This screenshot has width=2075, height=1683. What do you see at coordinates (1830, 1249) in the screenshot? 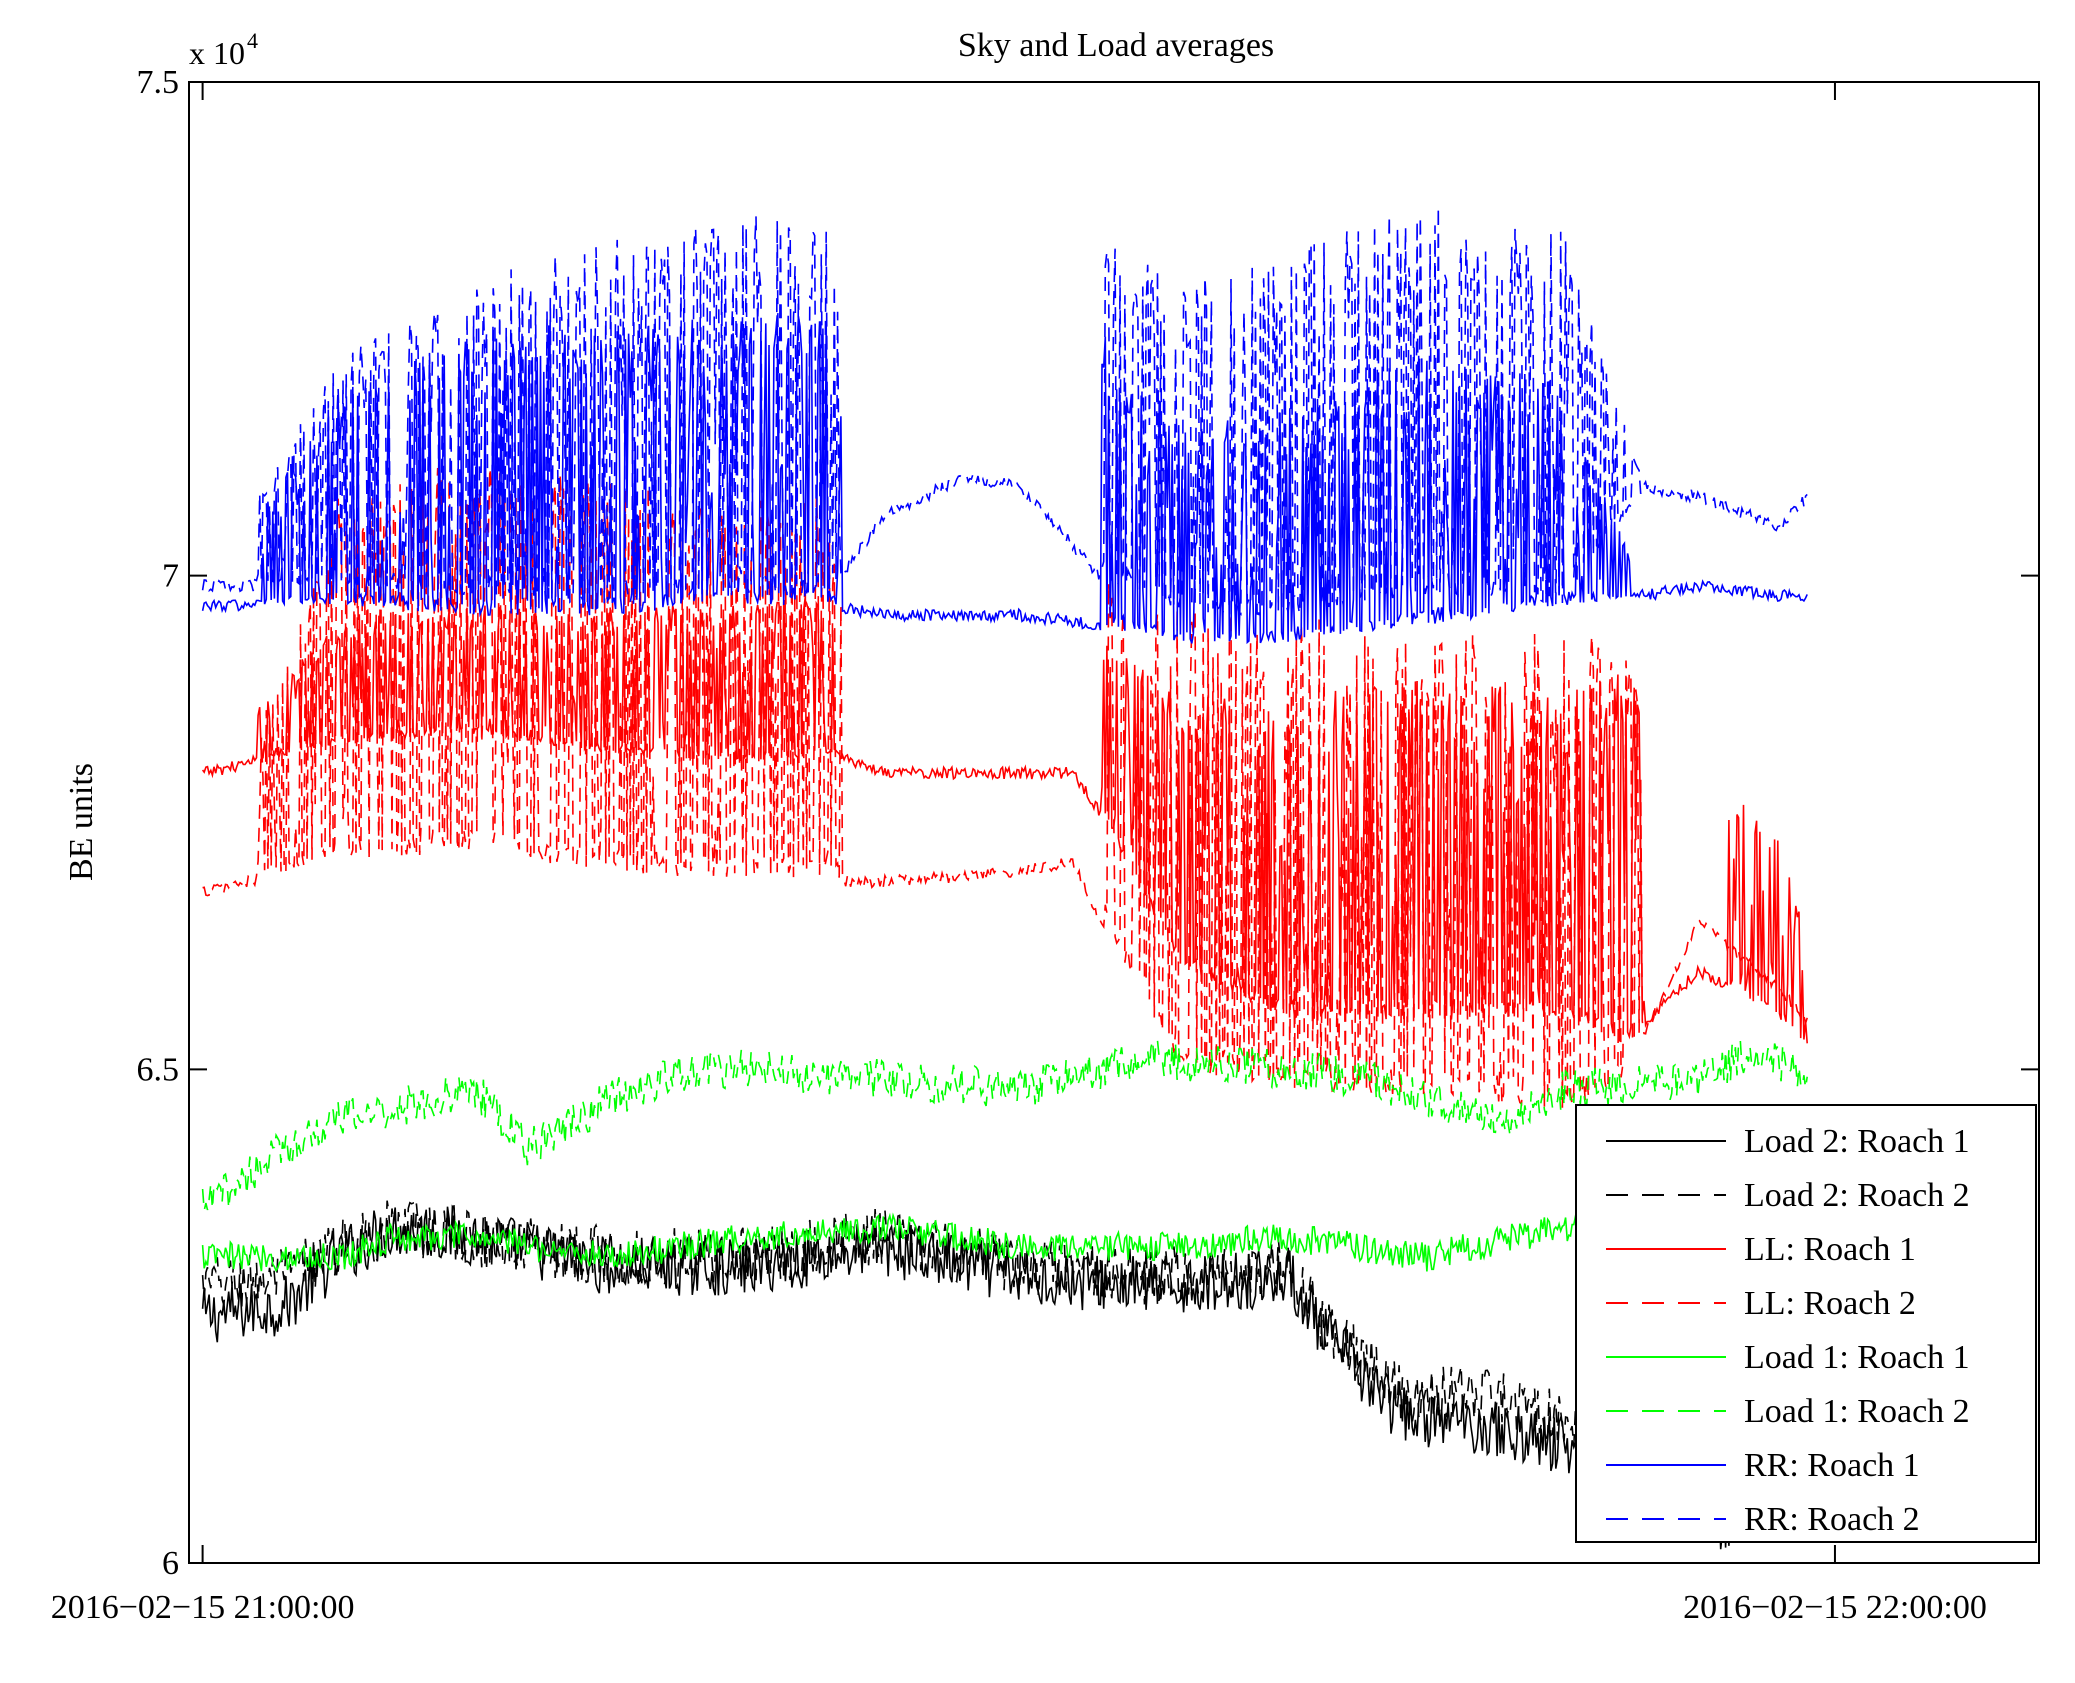
I see `legend-label: LL: Roach 1` at bounding box center [1830, 1249].